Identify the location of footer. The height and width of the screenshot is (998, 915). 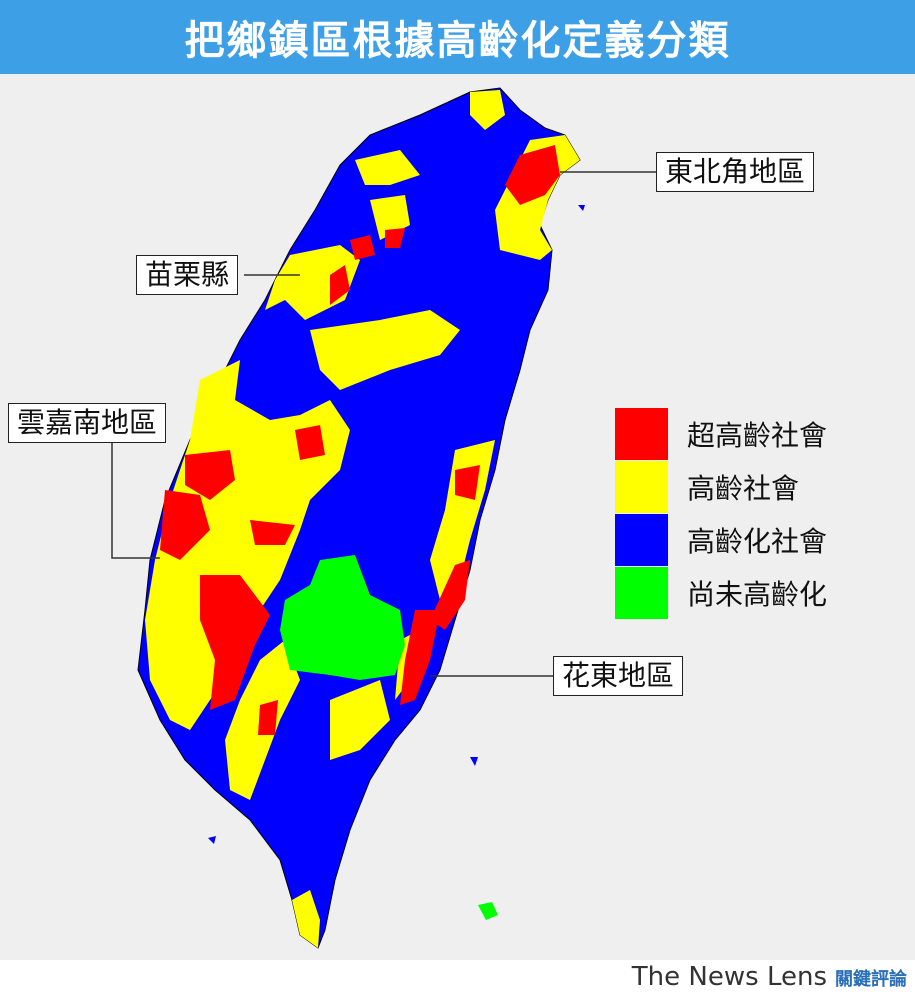
(457, 979).